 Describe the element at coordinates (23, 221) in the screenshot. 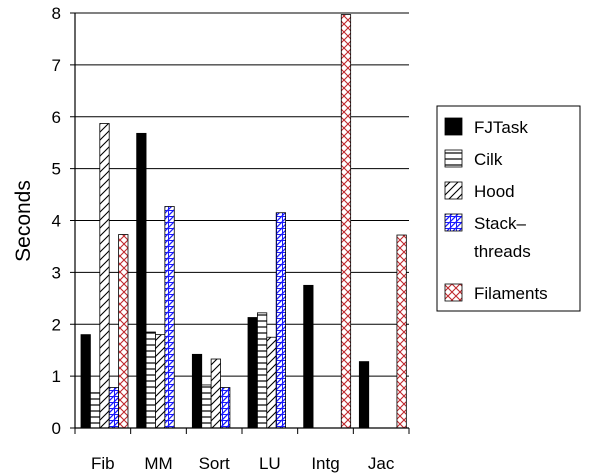

I see `y-axis-title: Seconds` at that location.